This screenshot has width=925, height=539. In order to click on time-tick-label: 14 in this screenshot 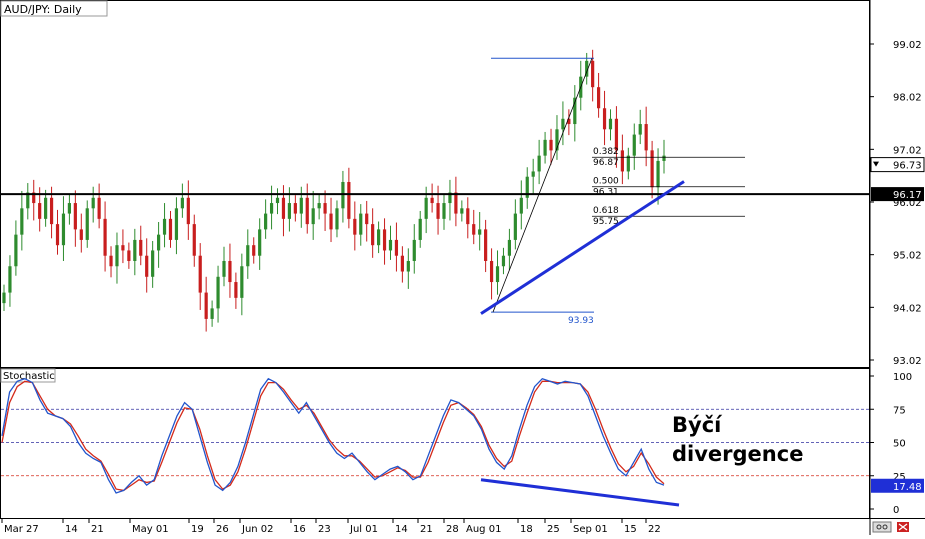, I will do `click(401, 529)`.